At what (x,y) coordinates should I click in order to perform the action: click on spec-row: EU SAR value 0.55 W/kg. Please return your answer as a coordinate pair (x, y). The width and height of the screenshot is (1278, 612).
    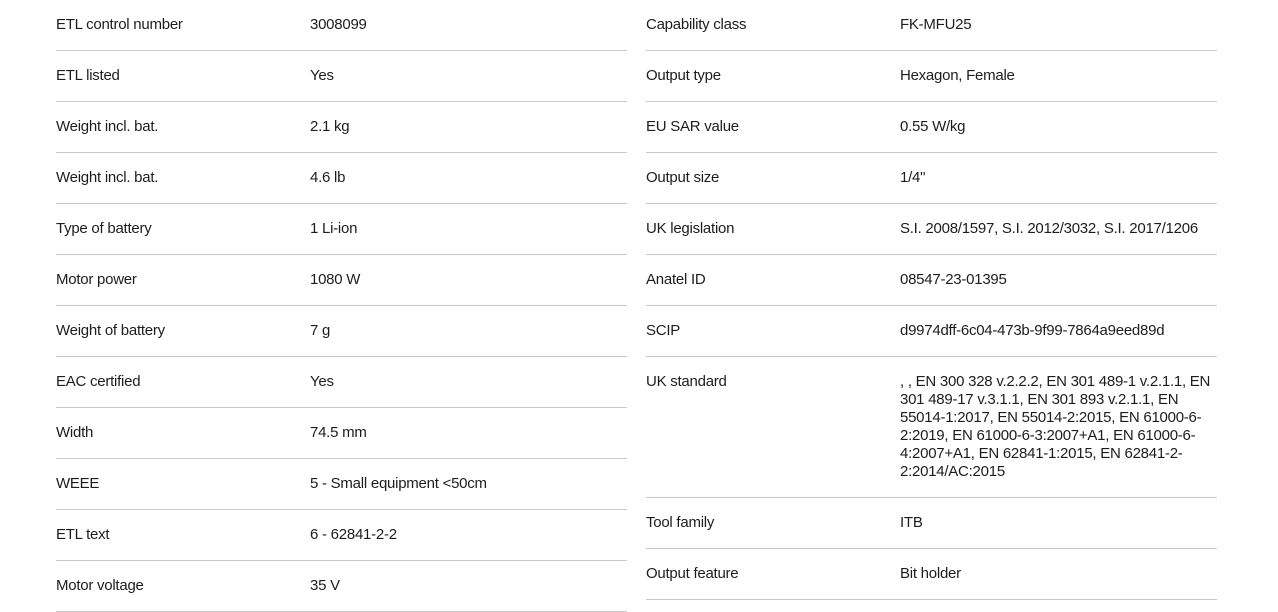
    Looking at the image, I should click on (931, 127).